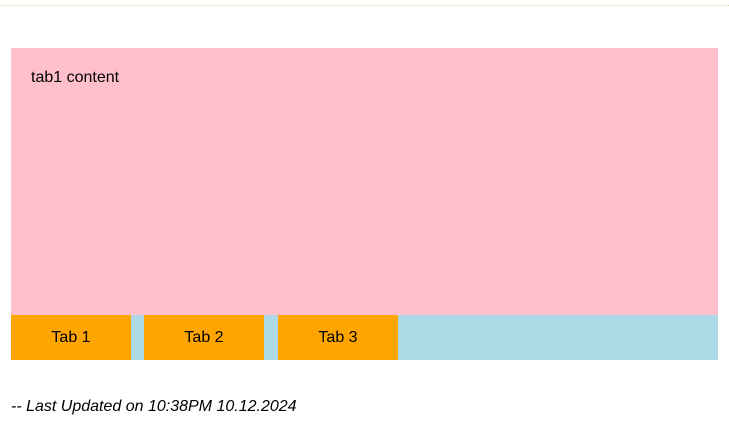 The width and height of the screenshot is (729, 428). What do you see at coordinates (338, 337) in the screenshot?
I see `tab-3-button: Tab 3` at bounding box center [338, 337].